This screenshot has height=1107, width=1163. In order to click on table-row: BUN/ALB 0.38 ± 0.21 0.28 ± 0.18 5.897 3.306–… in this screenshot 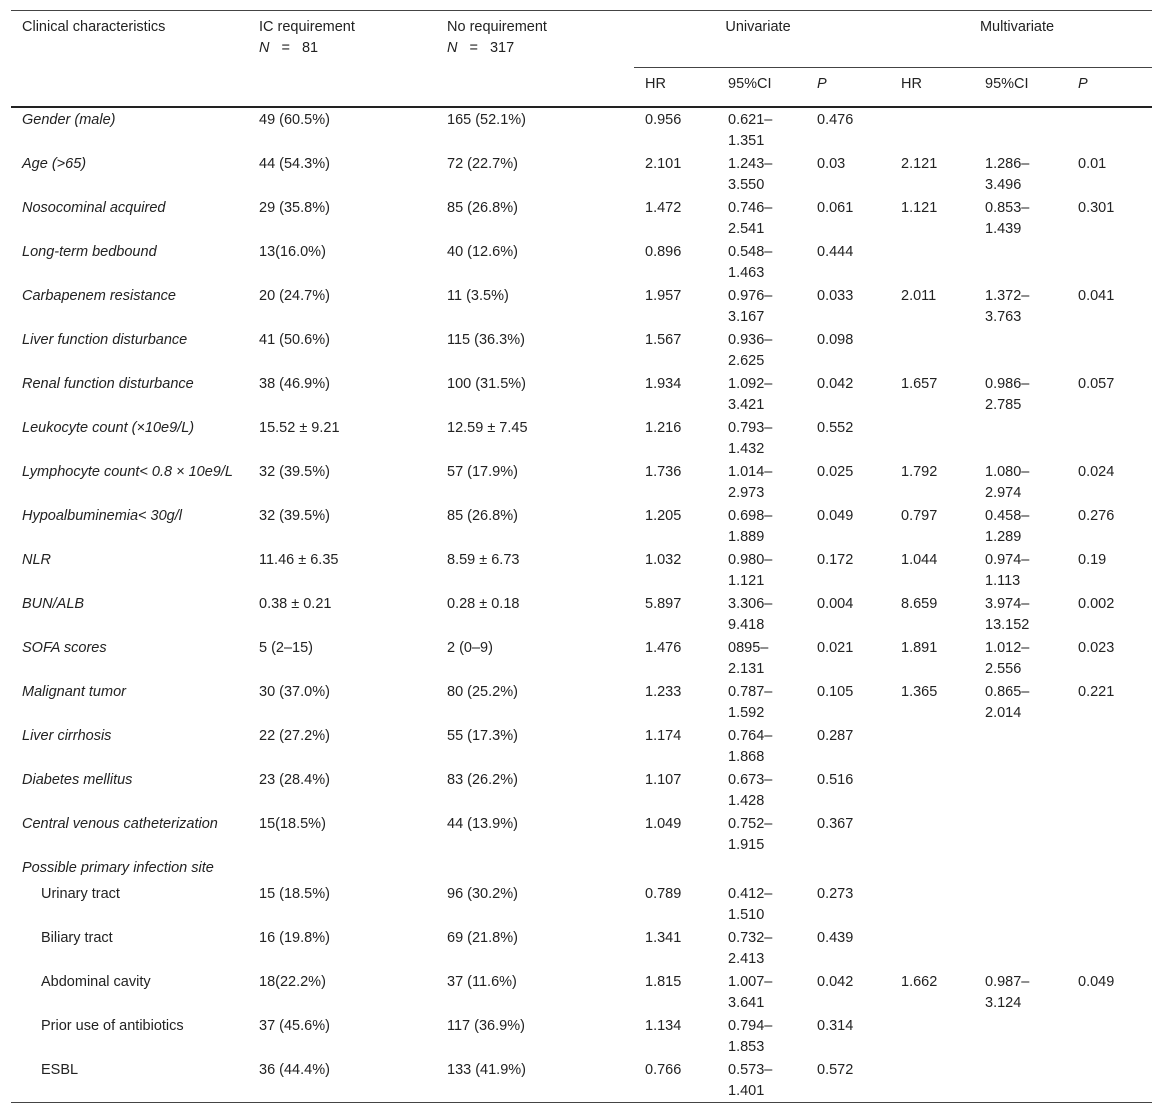, I will do `click(581, 614)`.